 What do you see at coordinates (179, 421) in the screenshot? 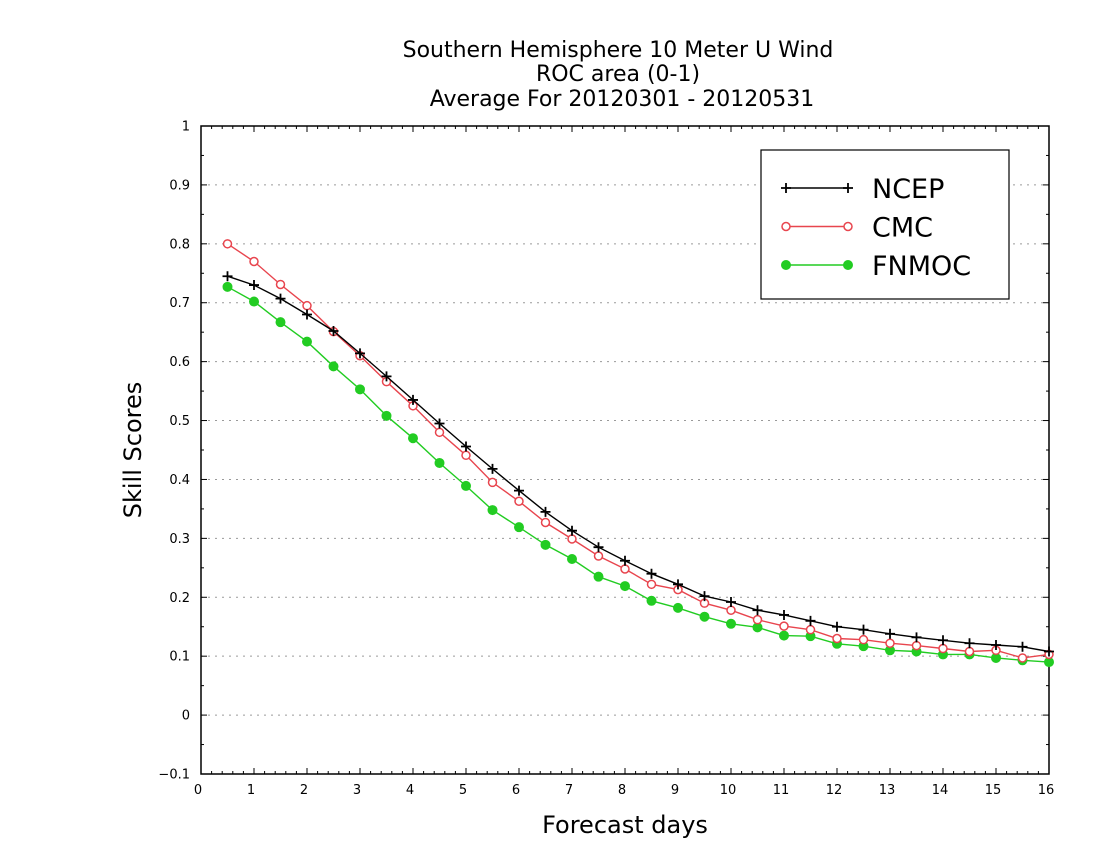
I see `y-tick-label: 0.5` at bounding box center [179, 421].